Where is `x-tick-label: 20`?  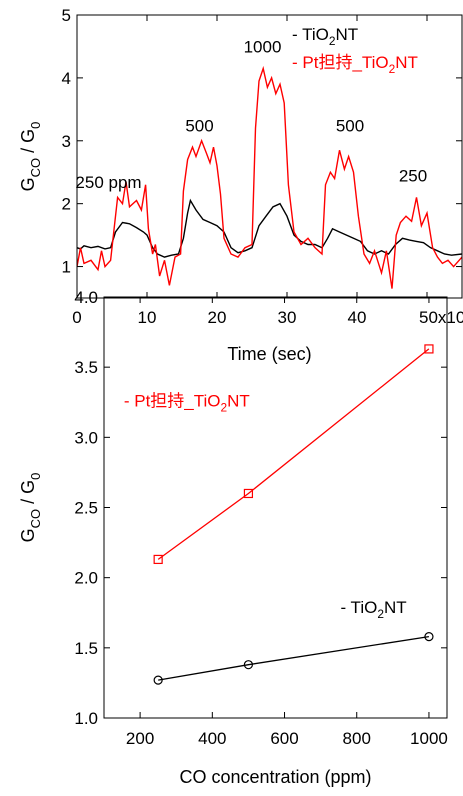
x-tick-label: 20 is located at coordinates (217, 317).